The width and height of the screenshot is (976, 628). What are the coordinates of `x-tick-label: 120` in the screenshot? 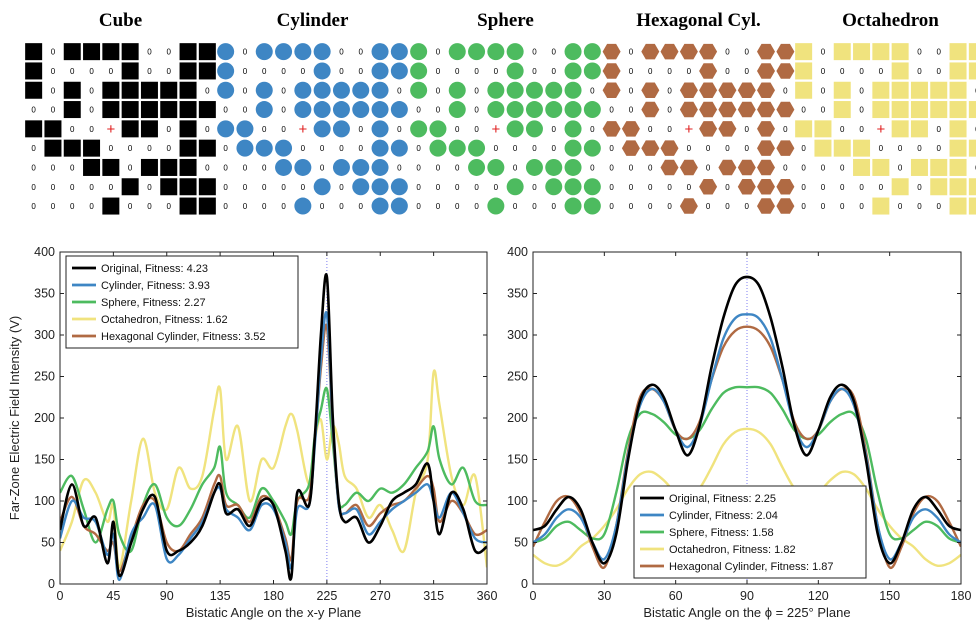 It's located at (818, 596).